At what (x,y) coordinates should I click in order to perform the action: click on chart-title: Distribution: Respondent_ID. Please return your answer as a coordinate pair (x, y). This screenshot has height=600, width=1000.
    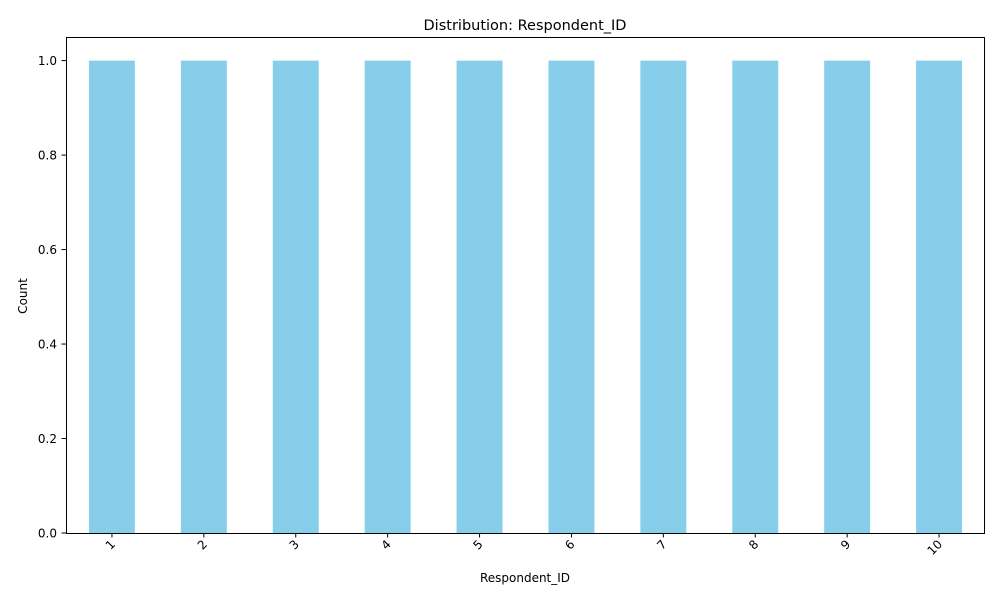
    Looking at the image, I should click on (525, 26).